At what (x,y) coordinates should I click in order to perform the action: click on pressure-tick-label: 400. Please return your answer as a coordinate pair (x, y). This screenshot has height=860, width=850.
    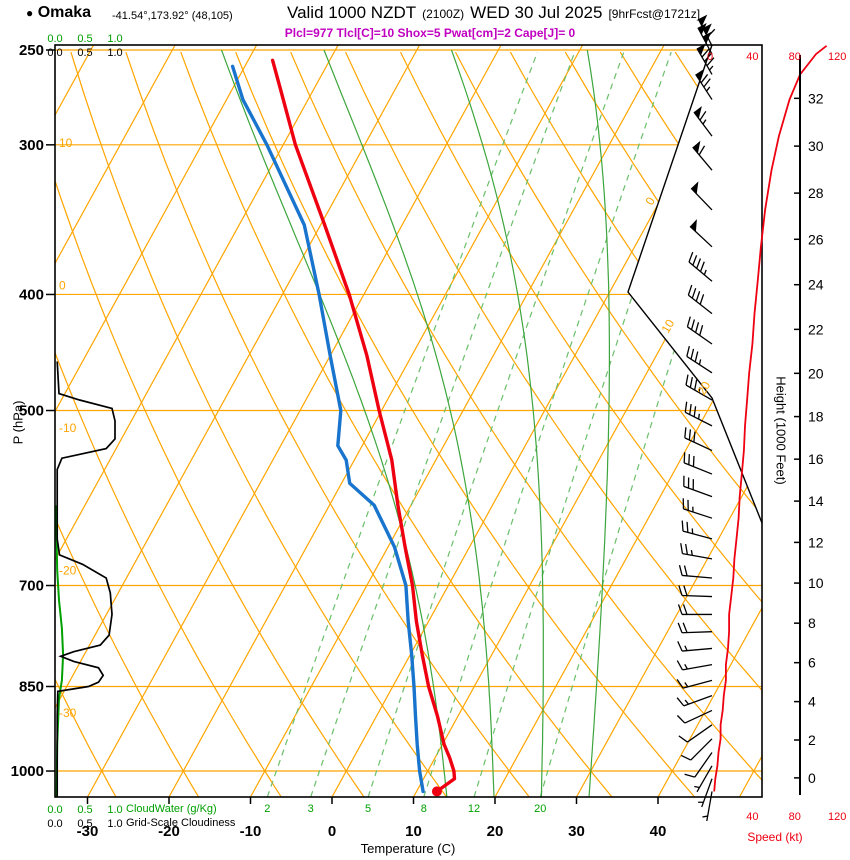
    Looking at the image, I should click on (31, 294).